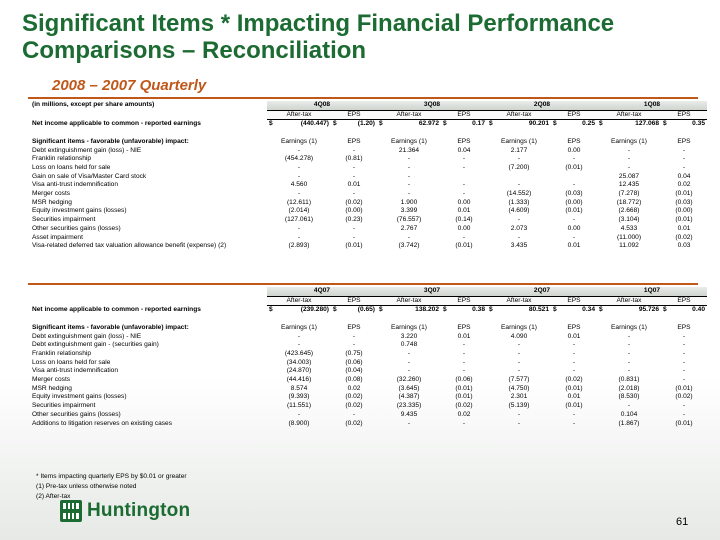  Describe the element at coordinates (299, 371) in the screenshot. I see `table-cell: (24.870)` at that location.